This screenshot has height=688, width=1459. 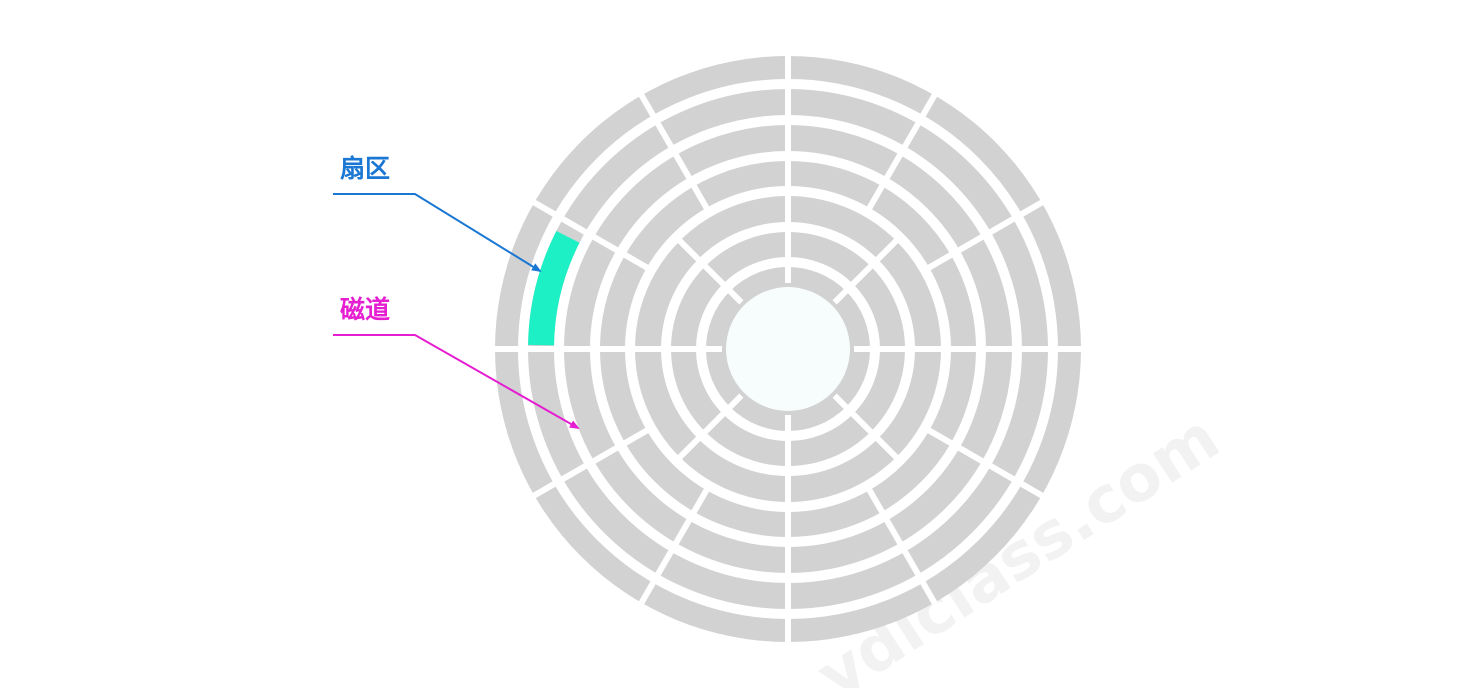 What do you see at coordinates (456, 381) in the screenshot?
I see `track-leader-line` at bounding box center [456, 381].